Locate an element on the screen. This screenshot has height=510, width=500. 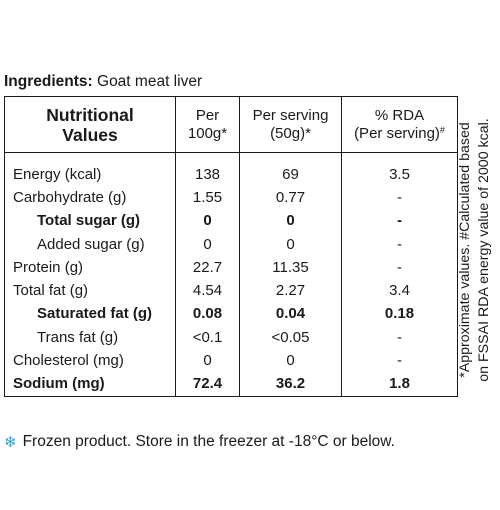
cell-per-100g: 22.7 is located at coordinates (207, 268).